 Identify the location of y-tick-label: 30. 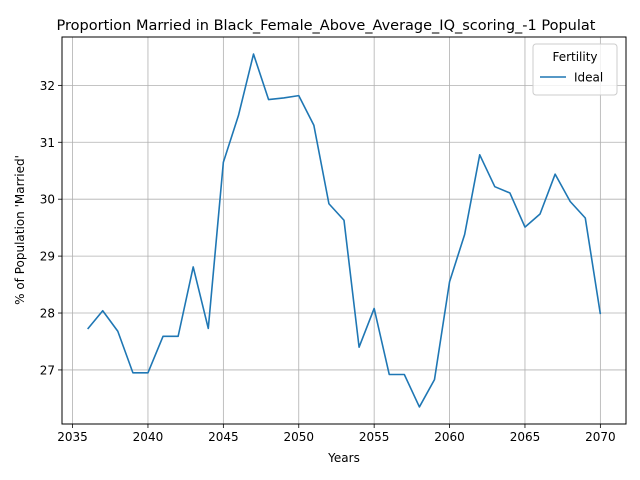
(47, 200).